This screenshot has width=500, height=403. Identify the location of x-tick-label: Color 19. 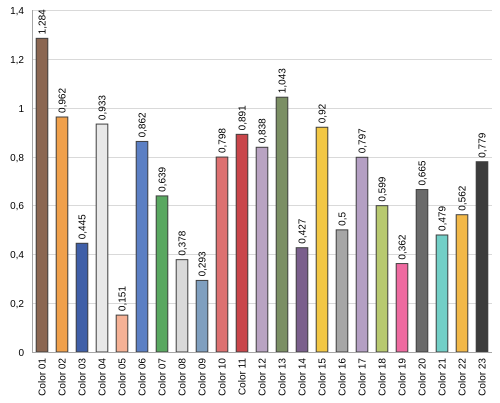
(403, 377).